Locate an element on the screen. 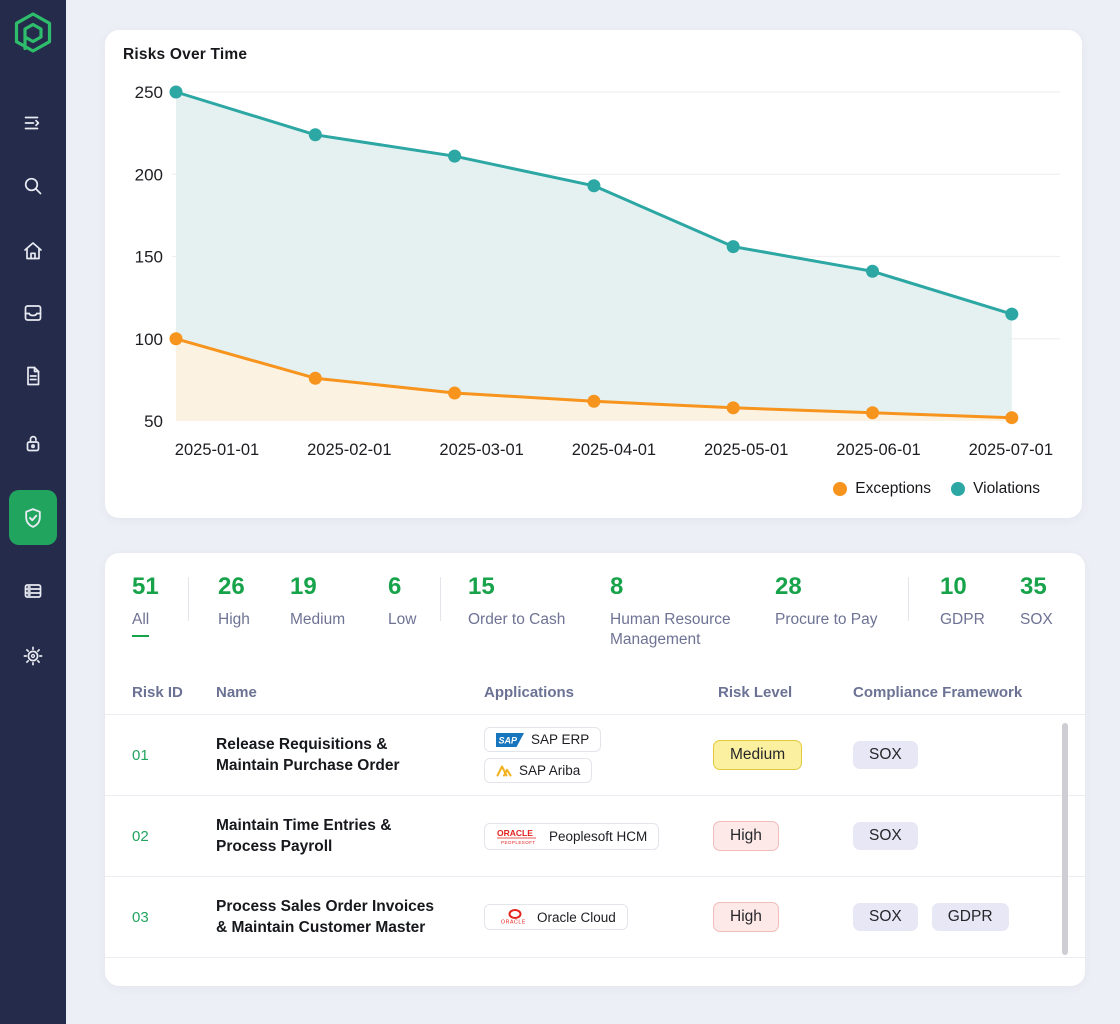 The width and height of the screenshot is (1120, 1024). risk-level-cell: Medium is located at coordinates (783, 755).